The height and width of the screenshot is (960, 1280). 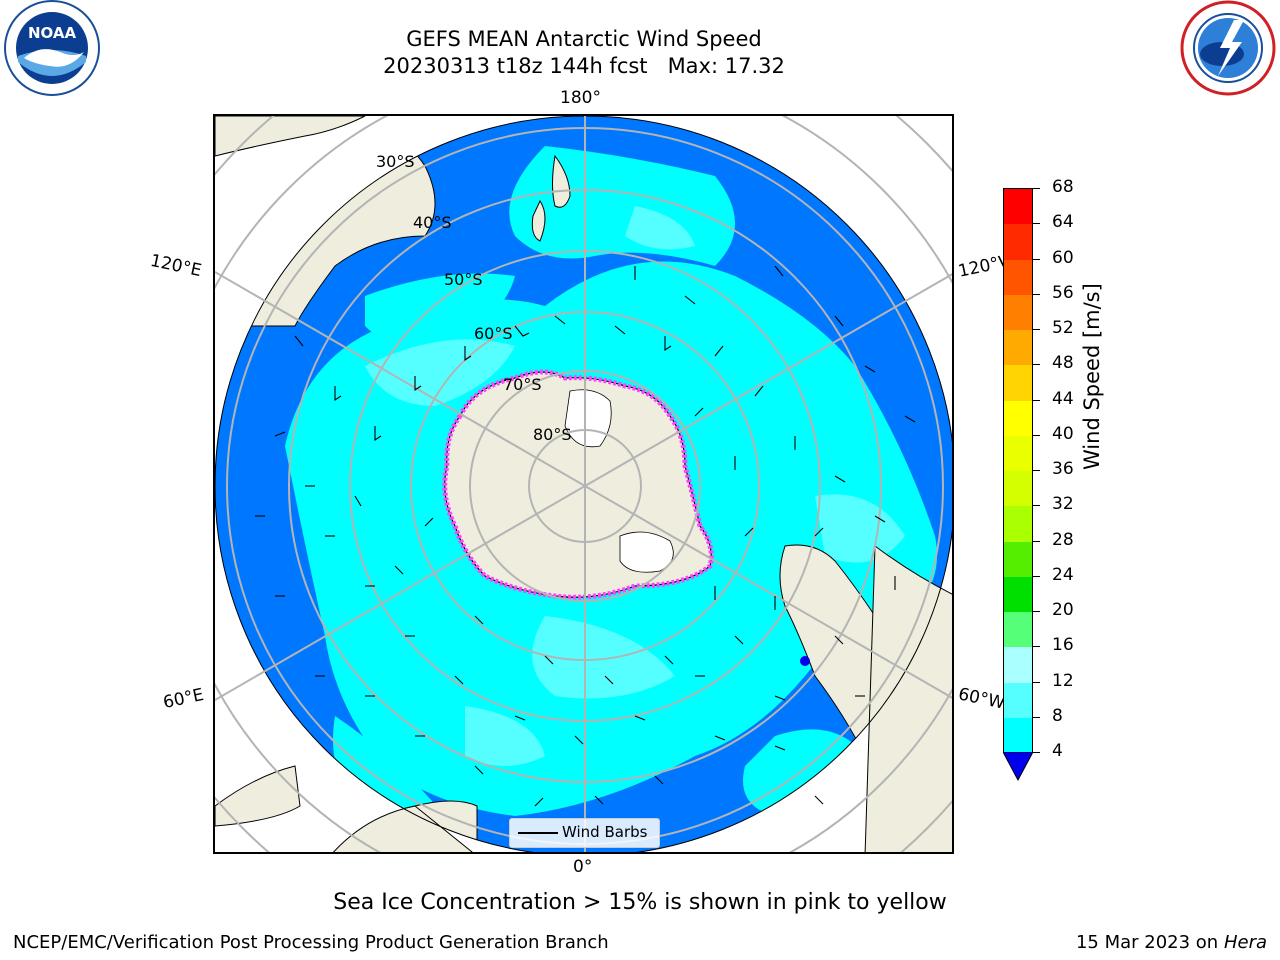 I want to click on colorbar-tick-label: 32, so click(x=1063, y=504).